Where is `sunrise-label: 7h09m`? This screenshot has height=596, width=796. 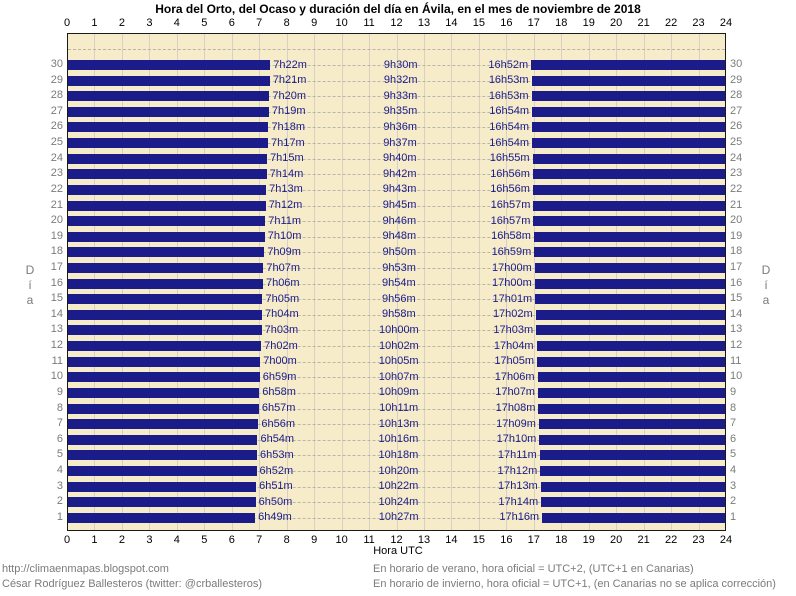
sunrise-label: 7h09m is located at coordinates (284, 251).